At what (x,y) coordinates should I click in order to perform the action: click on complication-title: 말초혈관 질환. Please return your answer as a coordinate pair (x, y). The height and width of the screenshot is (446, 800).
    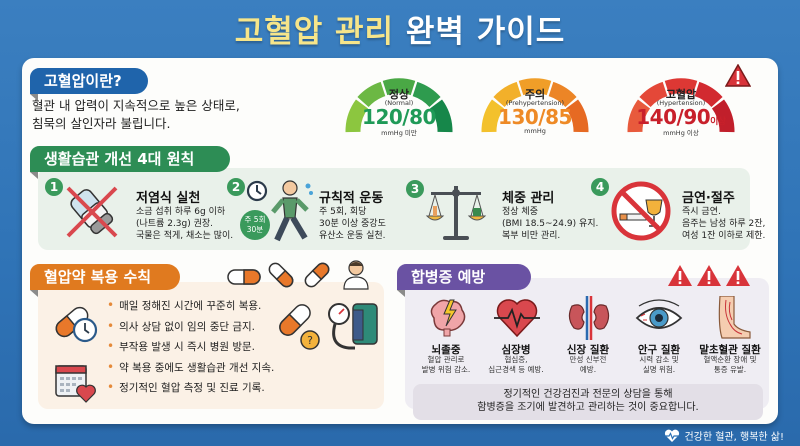
    Looking at the image, I should click on (730, 350).